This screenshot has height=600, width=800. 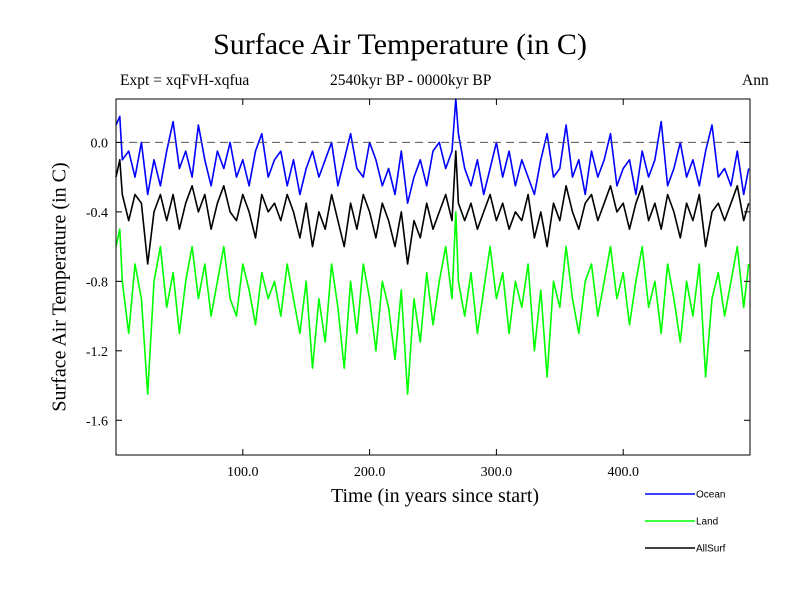 I want to click on legend: Ocean Land AllSurf, so click(x=685, y=522).